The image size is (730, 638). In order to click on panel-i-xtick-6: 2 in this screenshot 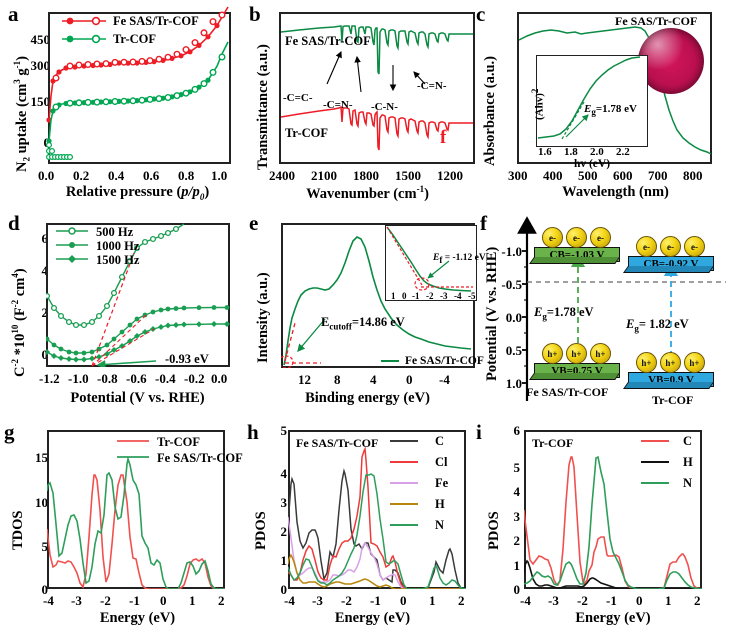, I will do `click(697, 600)`.